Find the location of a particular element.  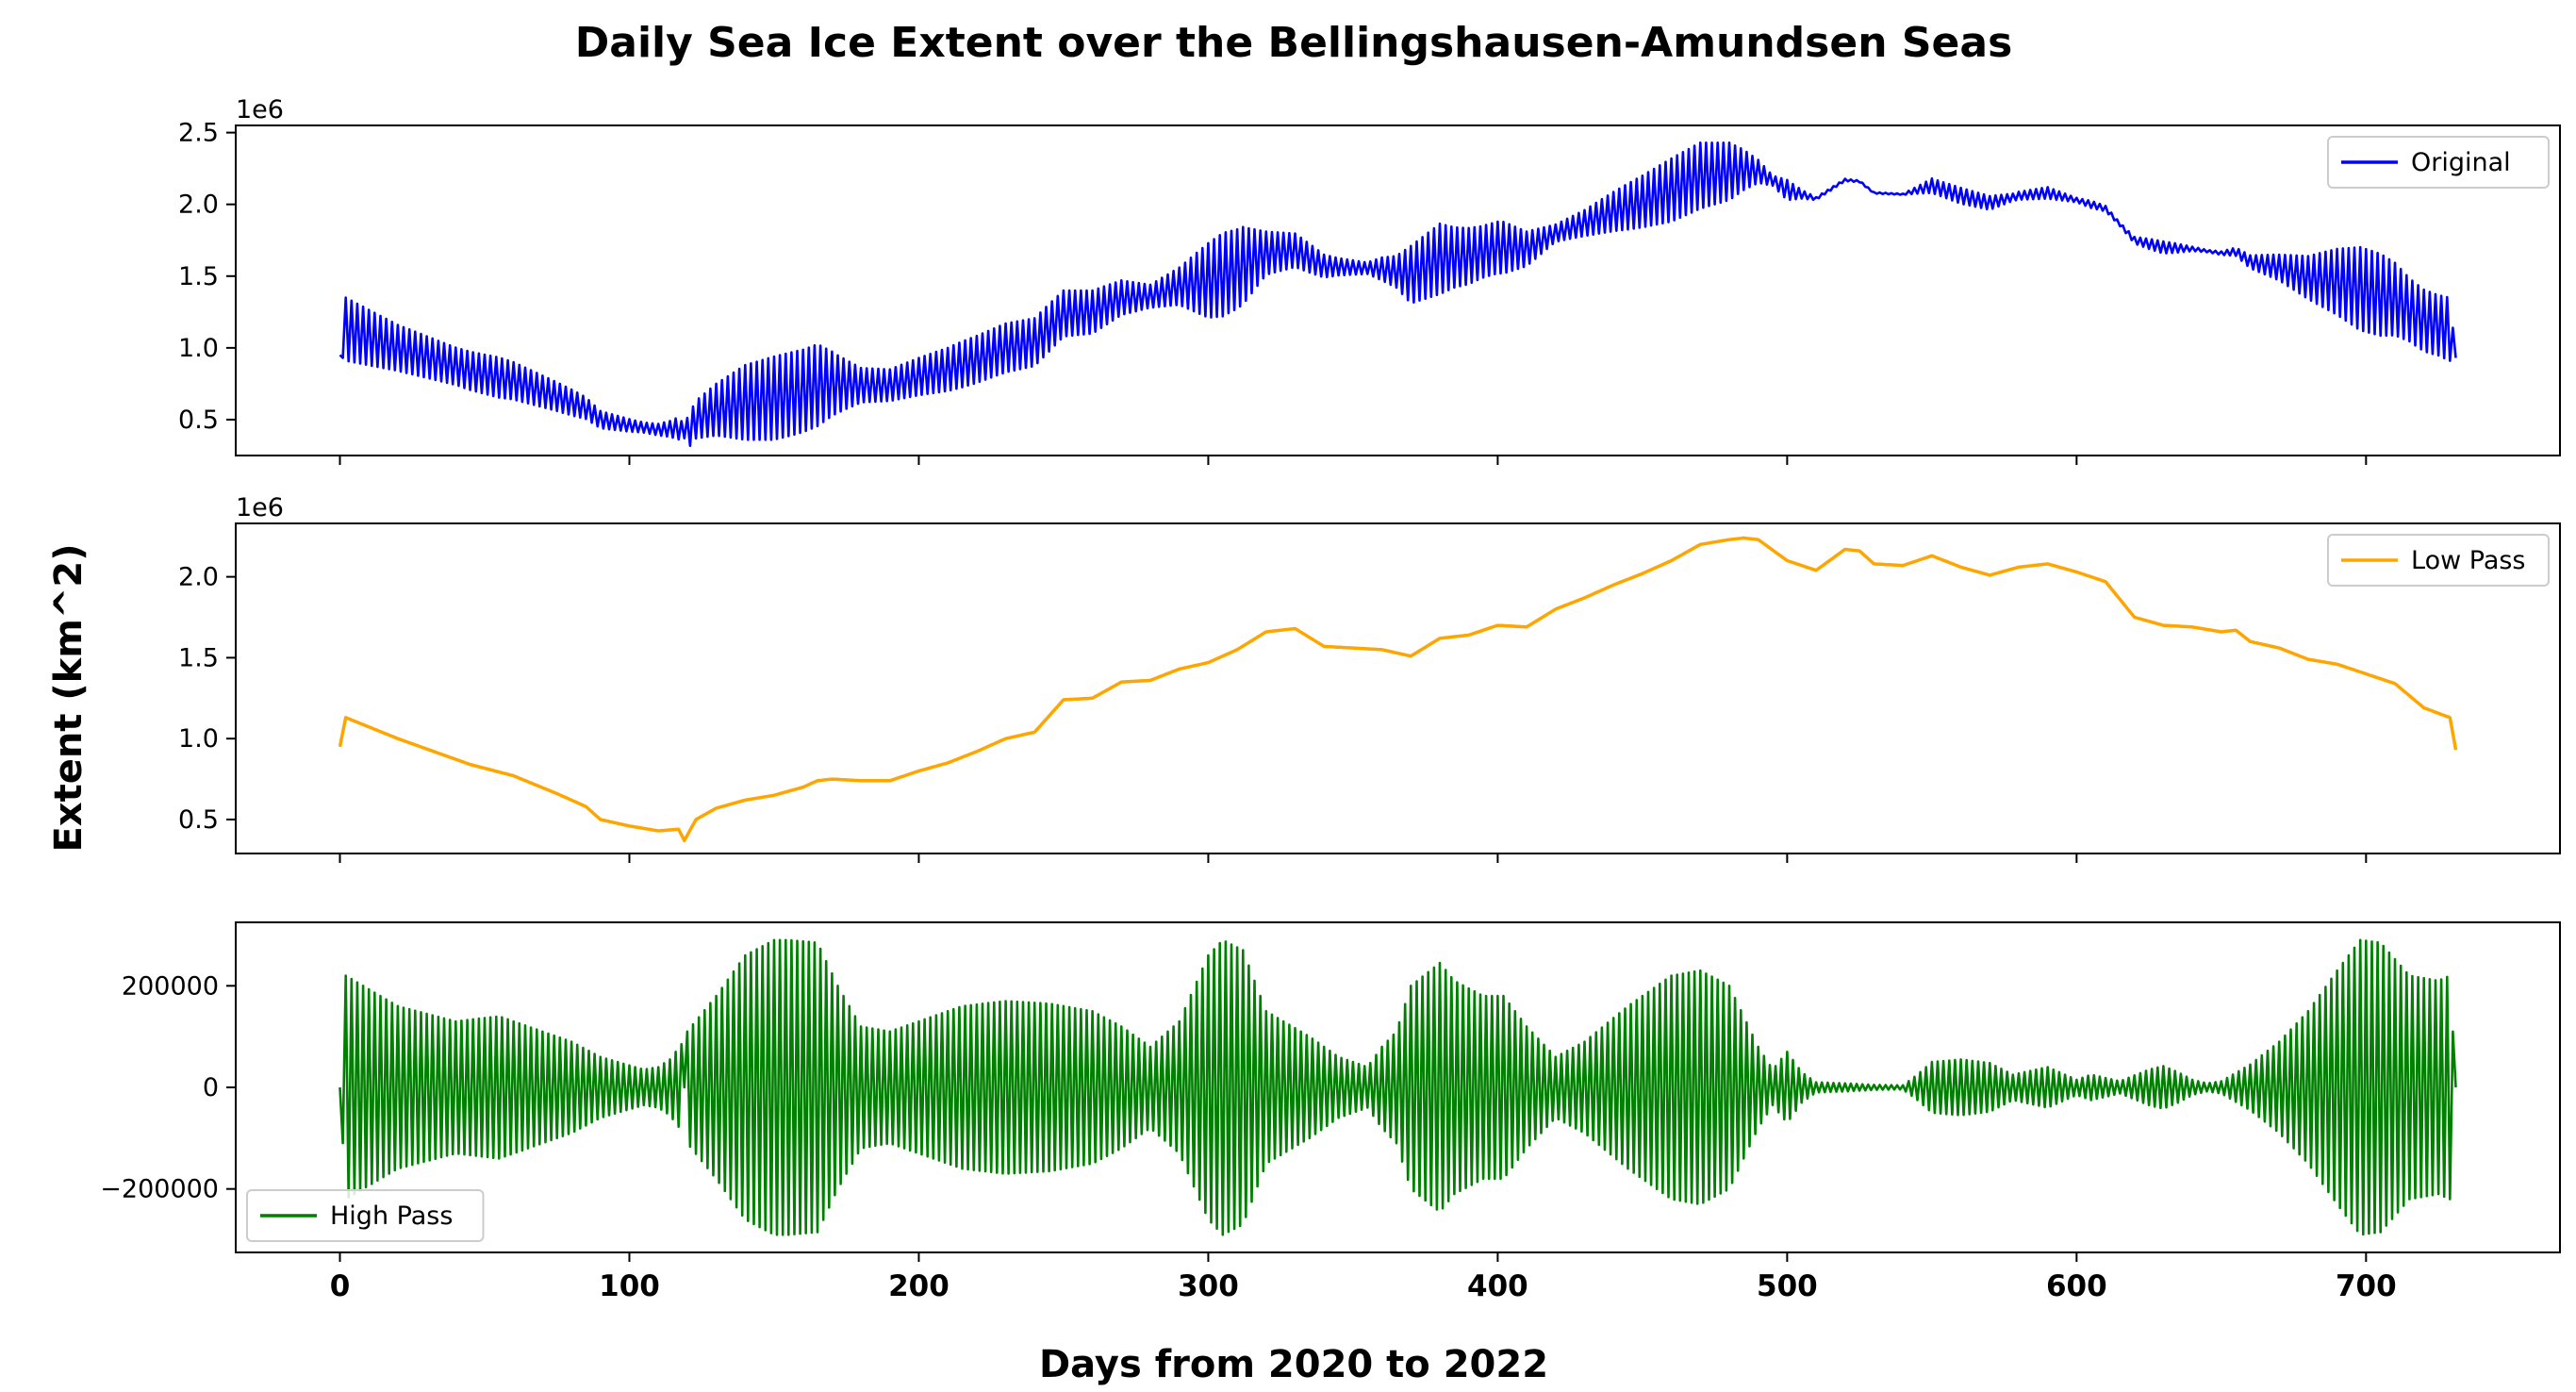

legend-box-low-pass is located at coordinates (2438, 560).